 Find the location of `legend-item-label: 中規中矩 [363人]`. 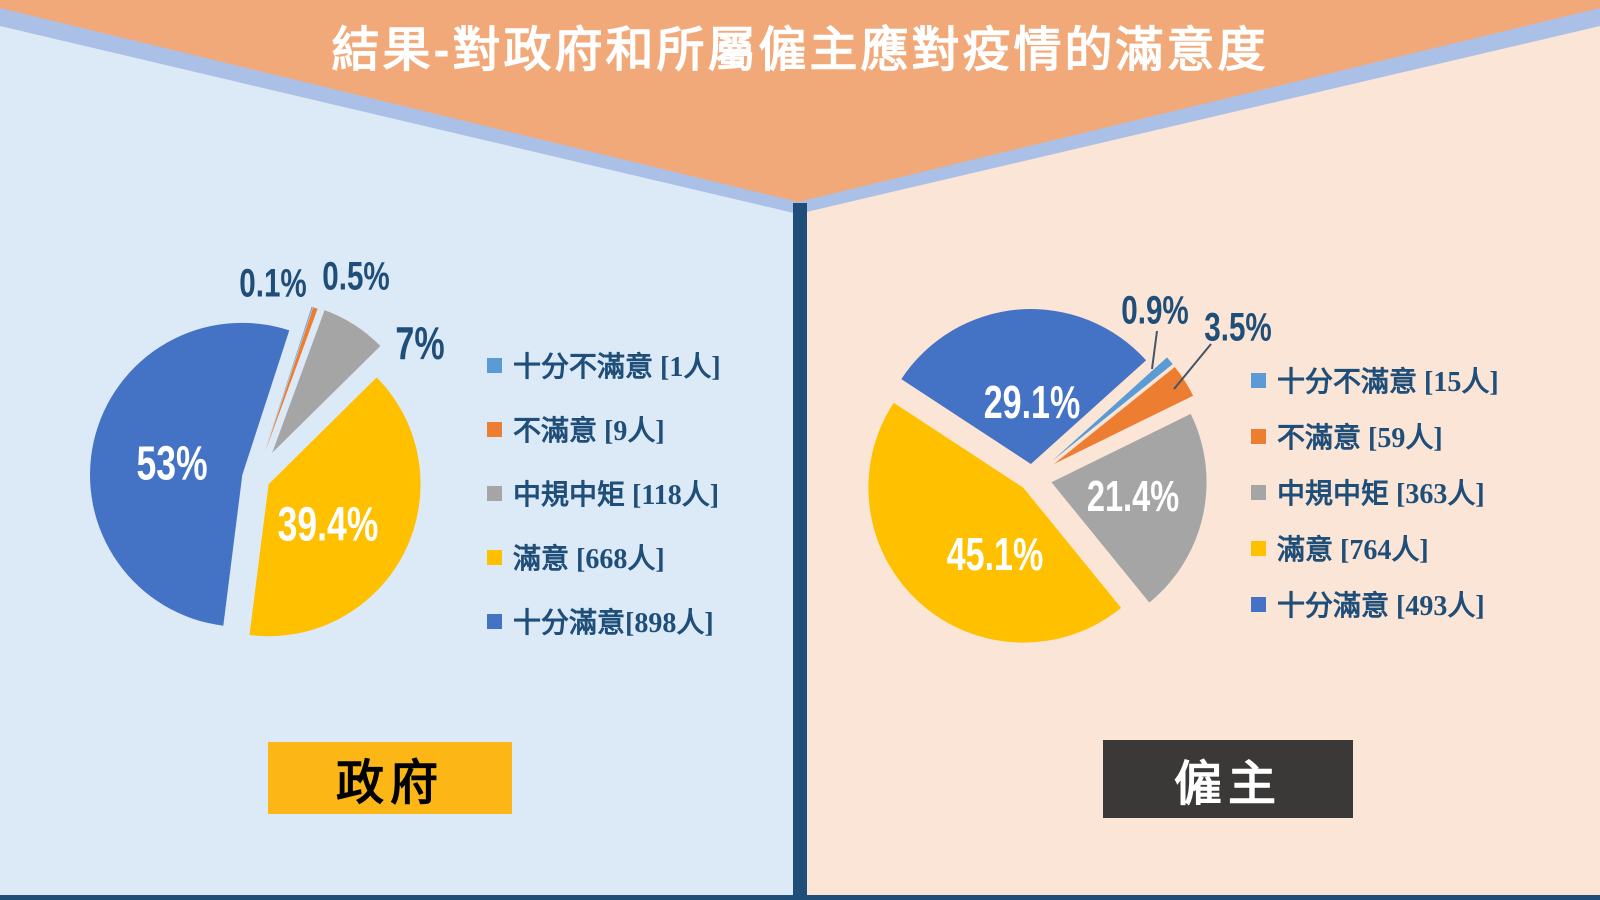

legend-item-label: 中規中矩 [363人] is located at coordinates (1381, 494).